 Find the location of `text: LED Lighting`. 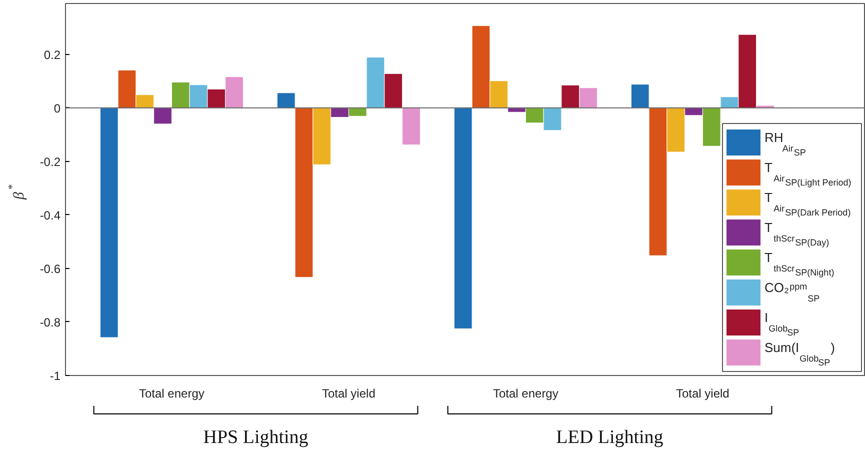

text: LED Lighting is located at coordinates (610, 437).